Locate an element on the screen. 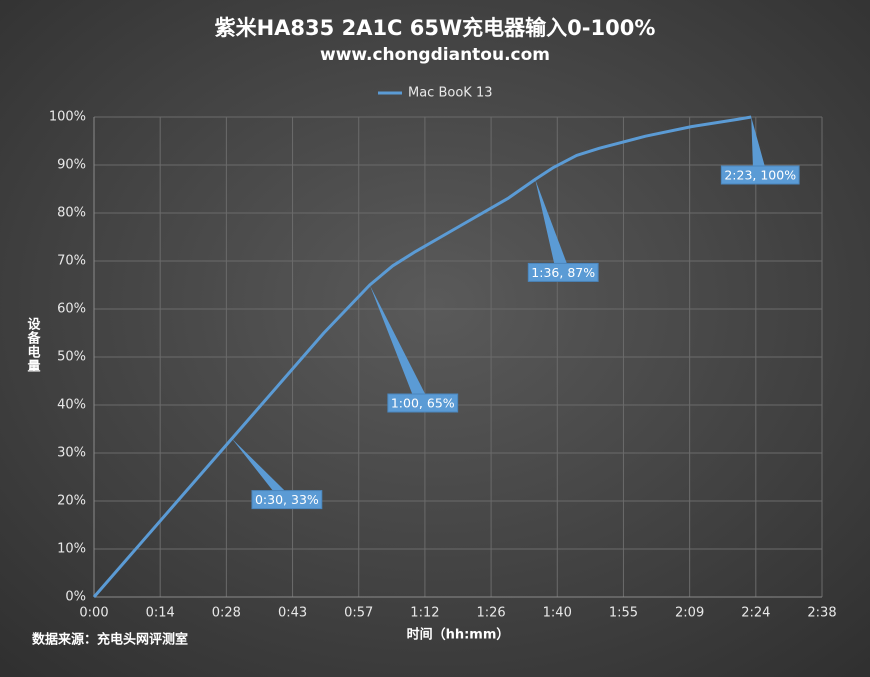 The width and height of the screenshot is (870, 677). callout-label: 0:30, 33% is located at coordinates (287, 499).